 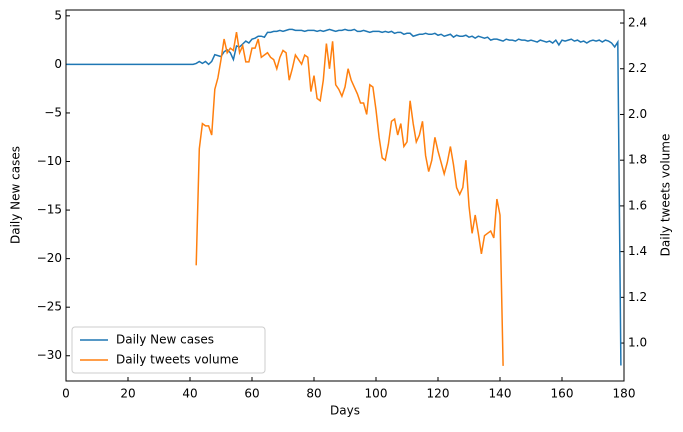 I want to click on x-tick-label: 160, so click(x=562, y=394).